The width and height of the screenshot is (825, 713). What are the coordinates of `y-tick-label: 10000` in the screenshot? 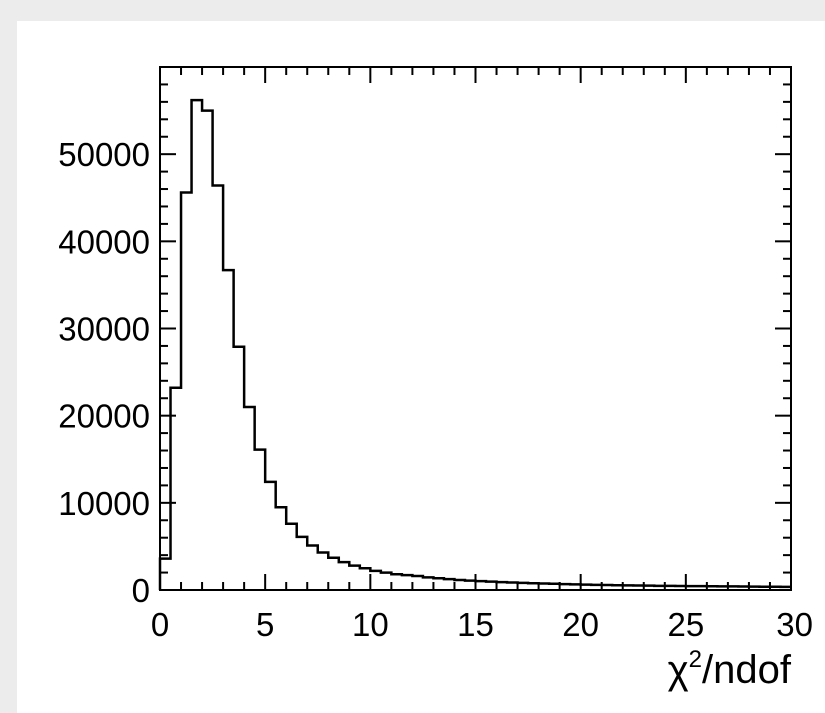 It's located at (104, 503).